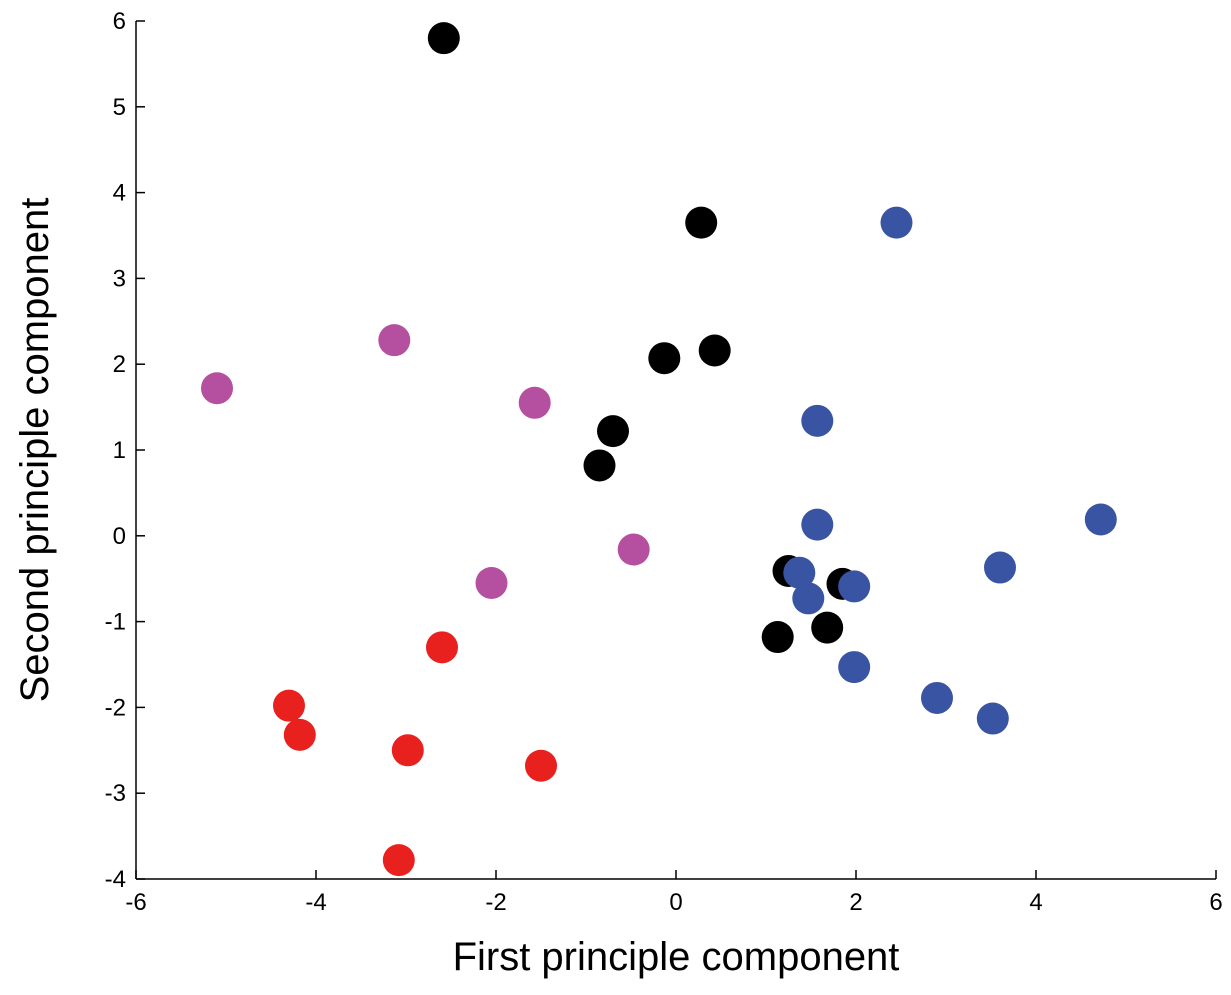  I want to click on y-tick-label: -2, so click(115, 707).